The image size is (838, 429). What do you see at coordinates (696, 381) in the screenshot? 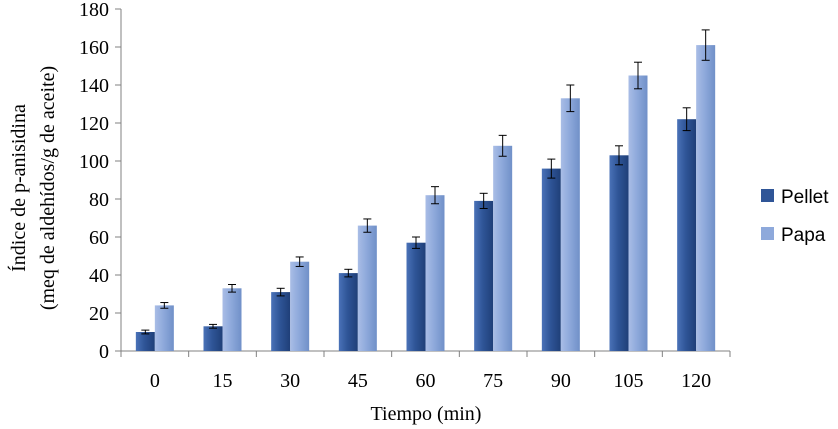
I see `x-tick-label: 120` at bounding box center [696, 381].